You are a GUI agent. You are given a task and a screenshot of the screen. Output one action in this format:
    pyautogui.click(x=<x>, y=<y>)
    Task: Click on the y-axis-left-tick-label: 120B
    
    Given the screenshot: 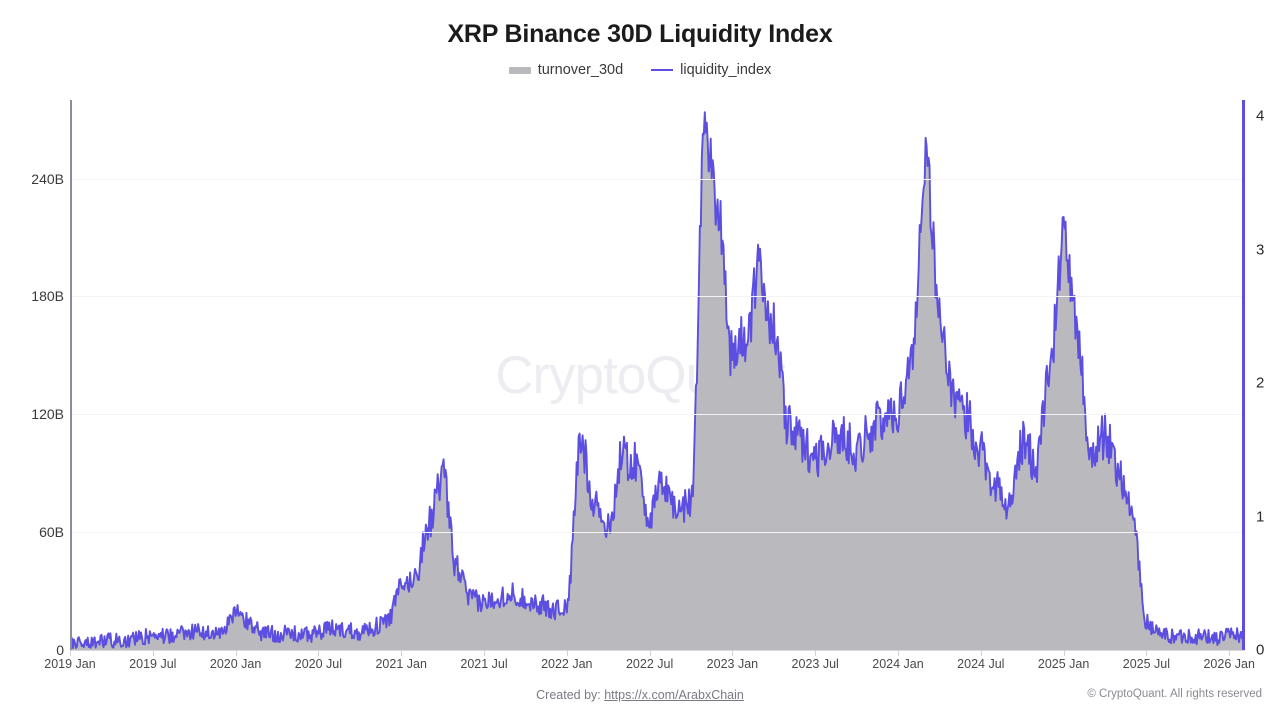 What is the action you would take?
    pyautogui.click(x=47, y=414)
    